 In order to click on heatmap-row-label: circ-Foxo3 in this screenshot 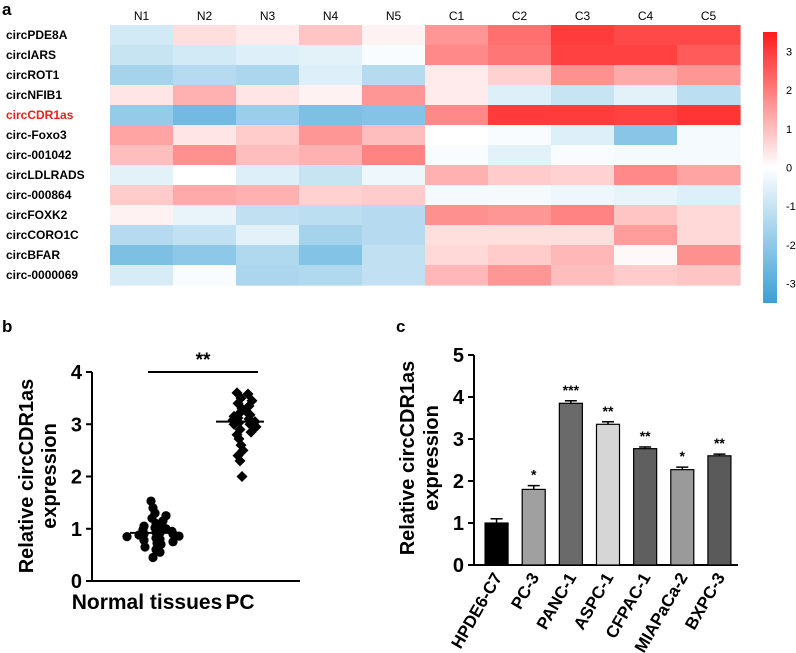, I will do `click(36, 135)`.